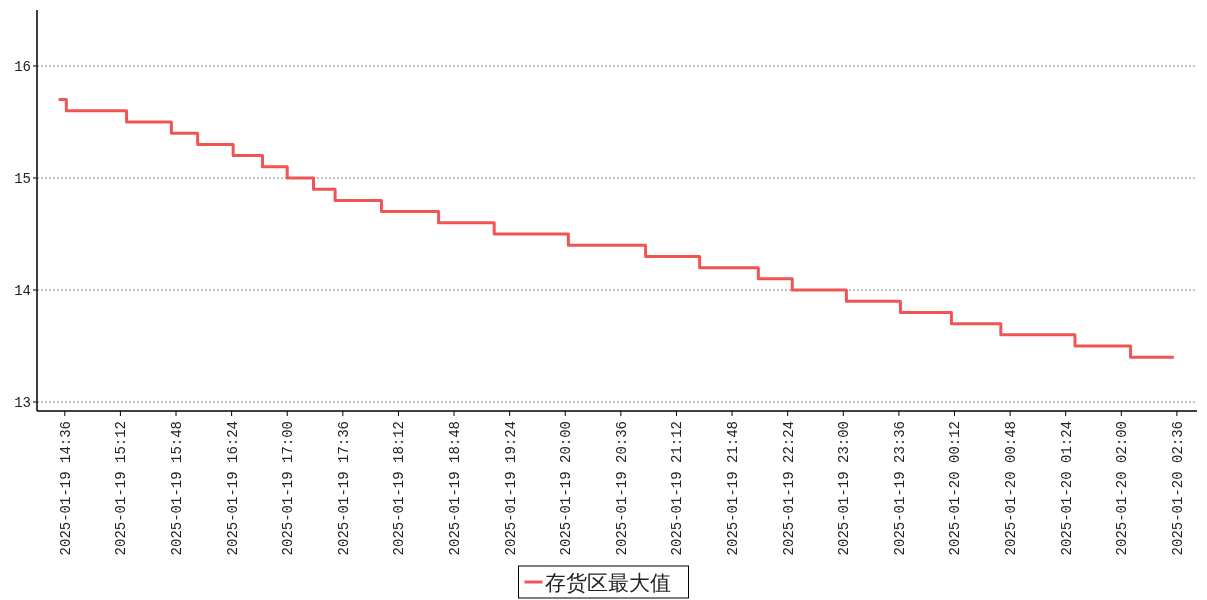 This screenshot has height=600, width=1207. Describe the element at coordinates (288, 488) in the screenshot. I see `x-tick-label: 2025-01-19 17:00` at that location.